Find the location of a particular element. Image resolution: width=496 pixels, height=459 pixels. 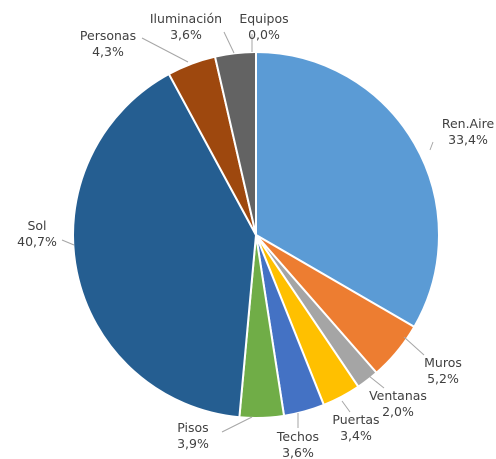

percent-label: 3,4% is located at coordinates (356, 435).